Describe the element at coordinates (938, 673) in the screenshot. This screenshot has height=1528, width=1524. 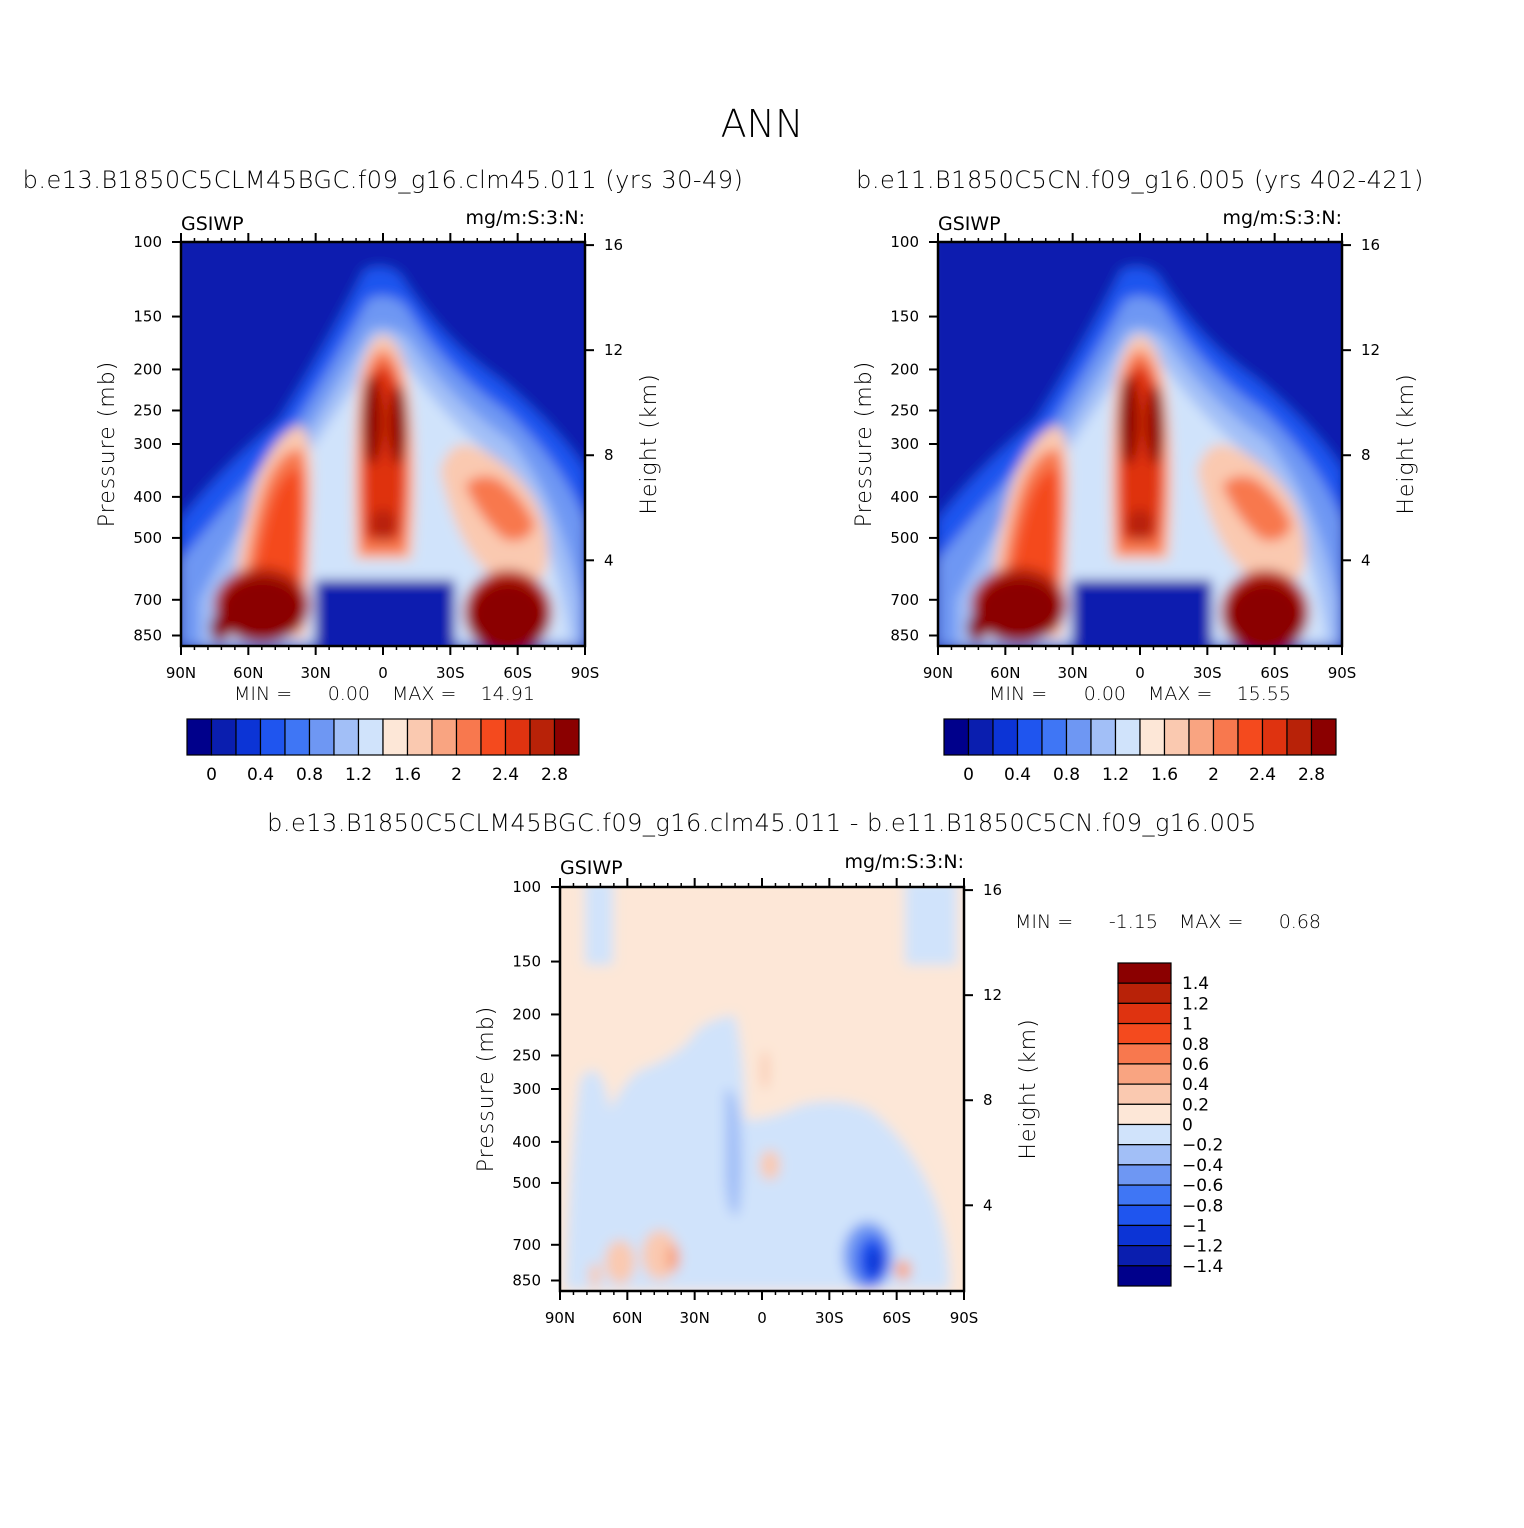
I see `x-tick-label: 90N` at that location.